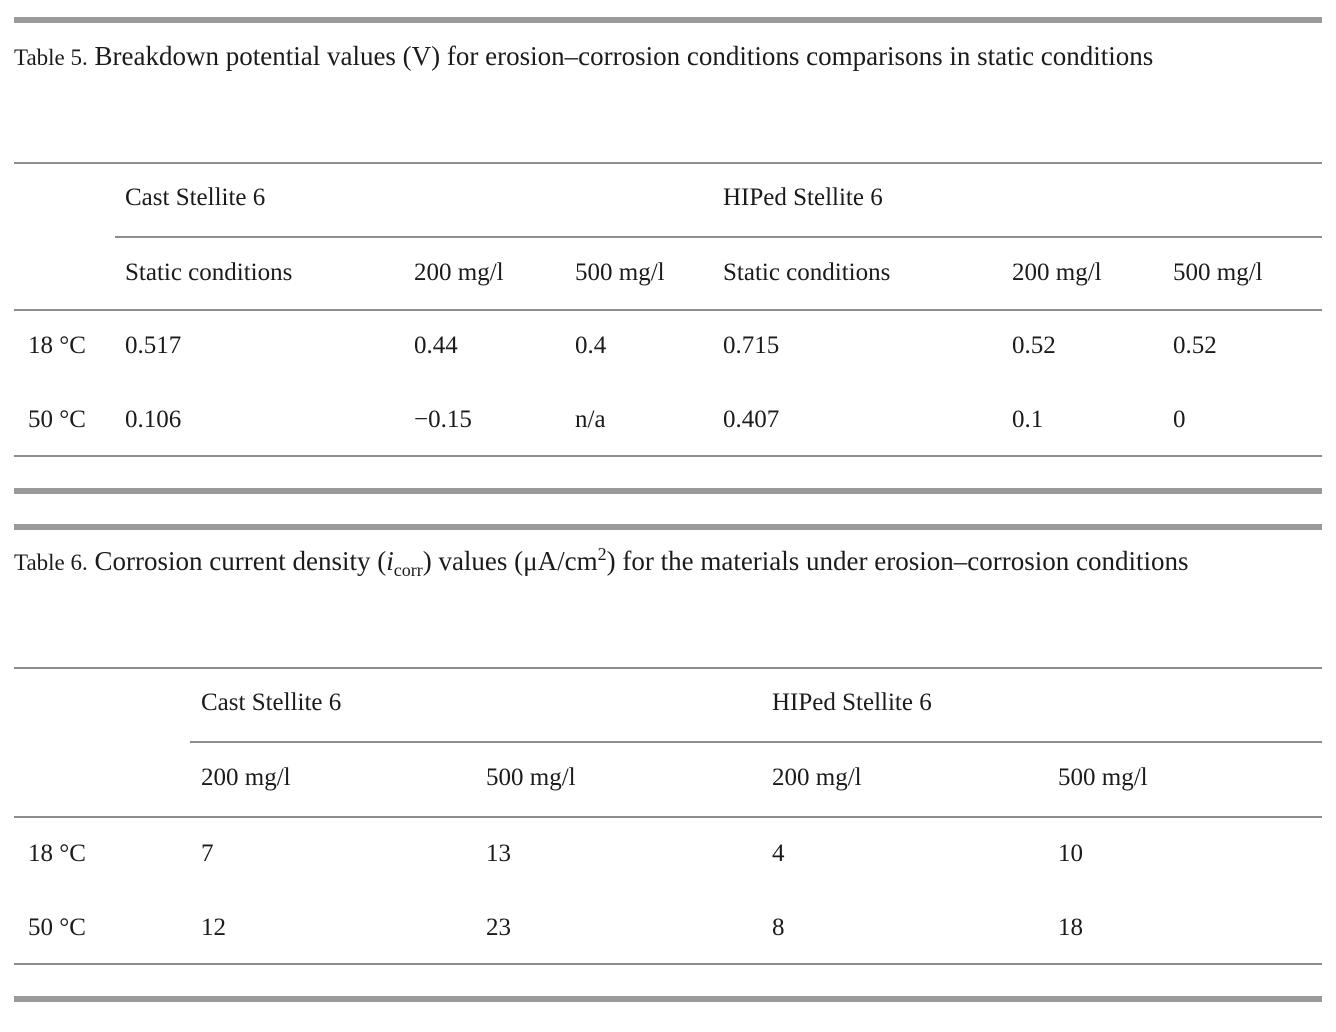 The height and width of the screenshot is (1032, 1336). I want to click on table5-row-label-50c: 50 °C, so click(57, 419).